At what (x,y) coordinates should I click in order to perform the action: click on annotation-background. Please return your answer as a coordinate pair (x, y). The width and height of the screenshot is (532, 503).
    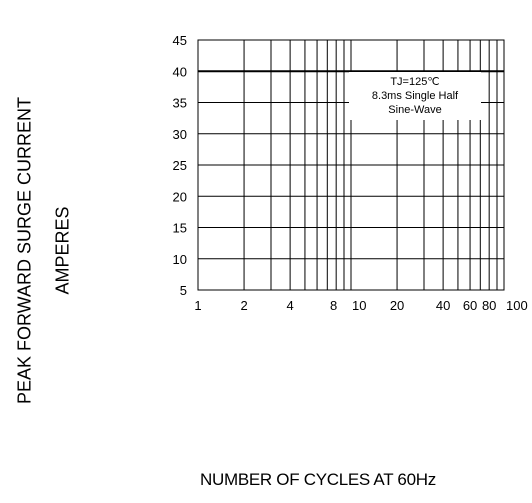
    Looking at the image, I should click on (415, 96).